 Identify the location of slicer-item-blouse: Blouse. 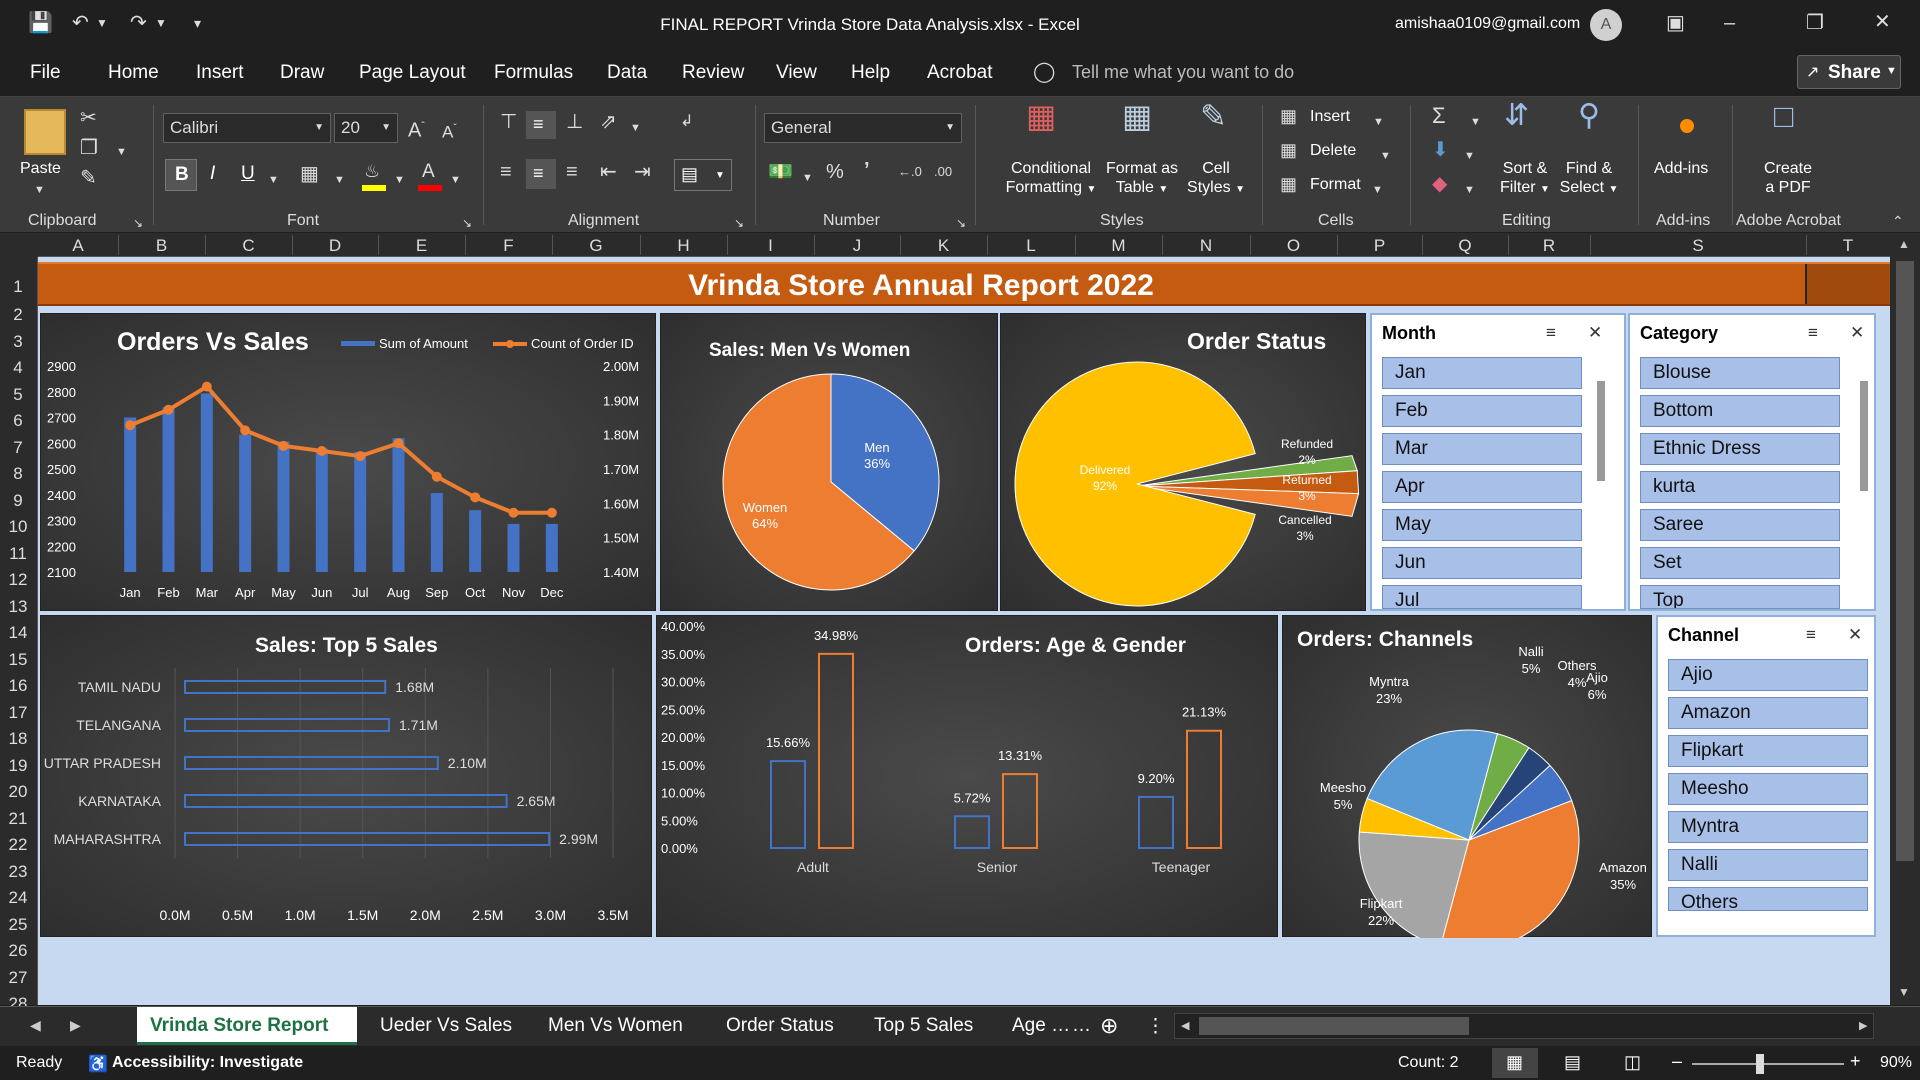
(1740, 373).